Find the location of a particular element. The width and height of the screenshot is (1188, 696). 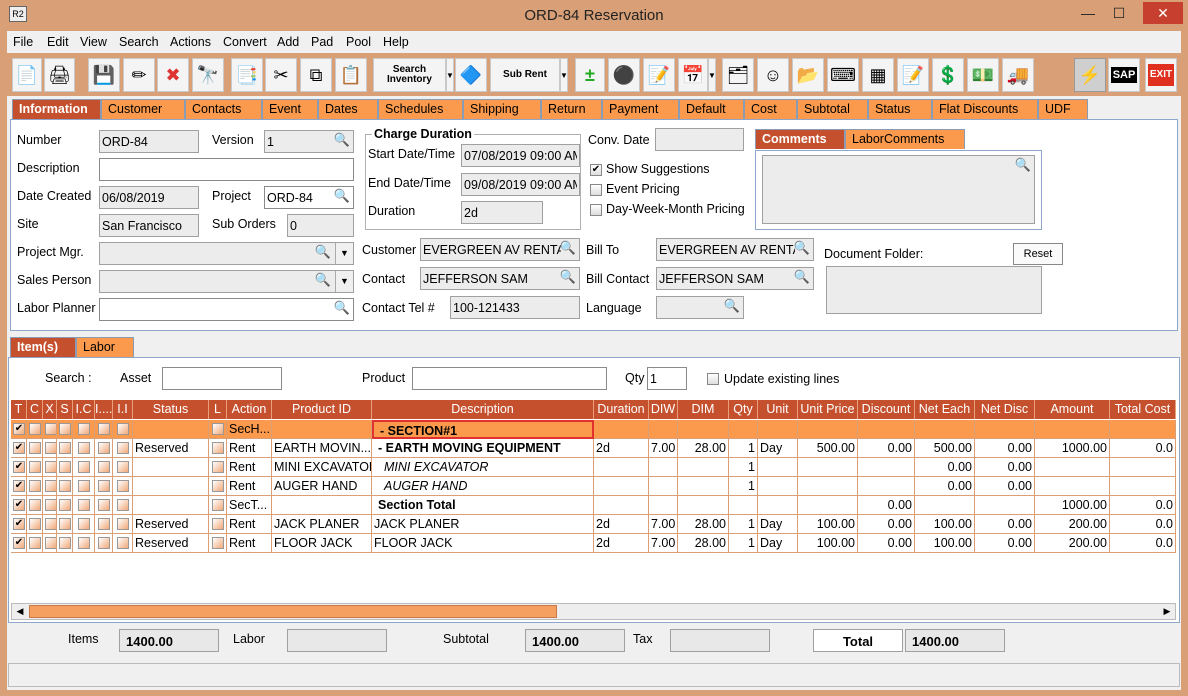

column-header-productid: Product ID is located at coordinates (322, 409).